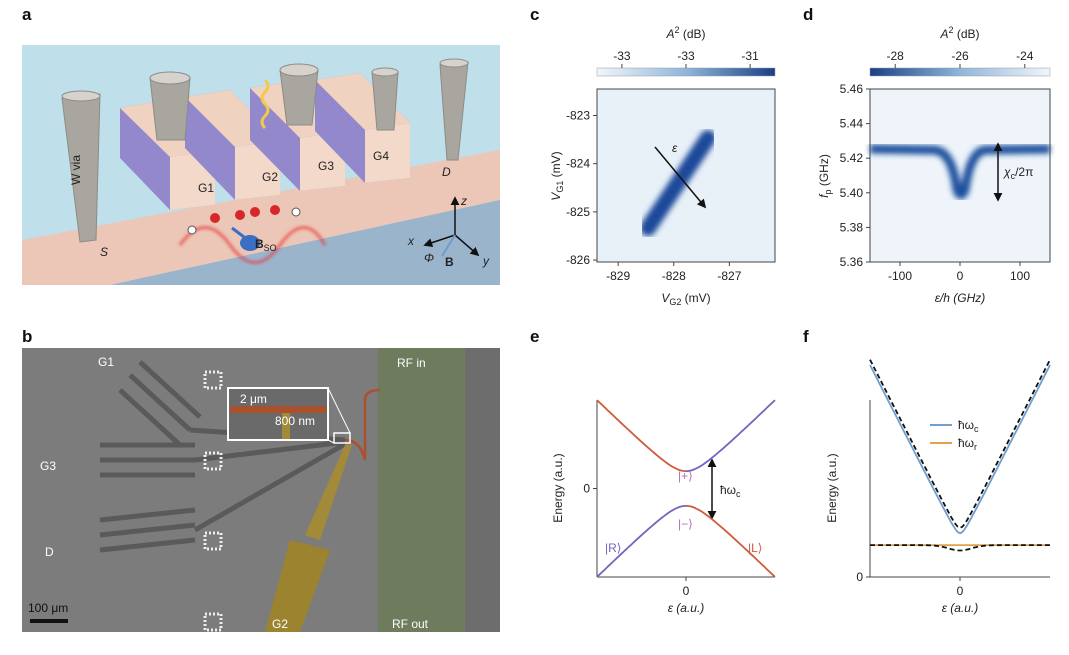 This screenshot has width=1069, height=655. What do you see at coordinates (421, 490) in the screenshot?
I see `resonator` at bounding box center [421, 490].